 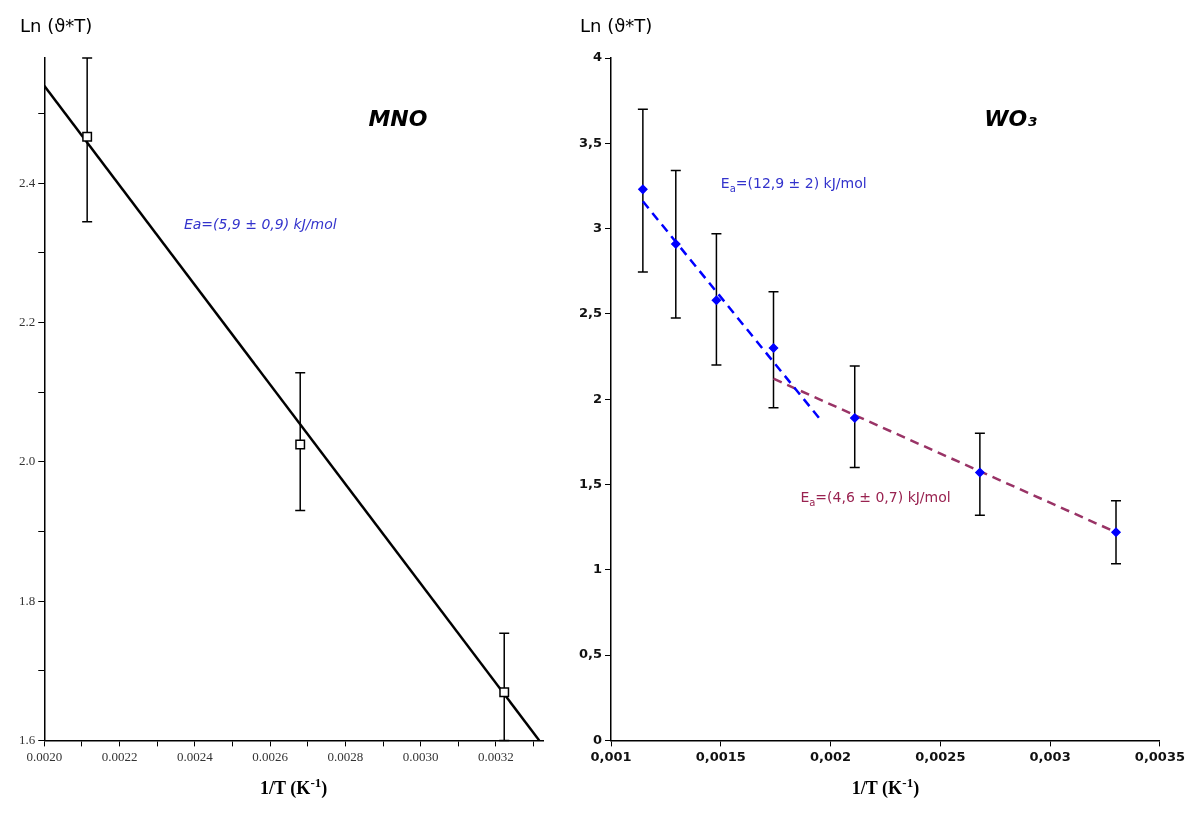 What do you see at coordinates (260, 223) in the screenshot?
I see `annotation: Ea=(5,9 ± 0,9) kJ/mol` at bounding box center [260, 223].